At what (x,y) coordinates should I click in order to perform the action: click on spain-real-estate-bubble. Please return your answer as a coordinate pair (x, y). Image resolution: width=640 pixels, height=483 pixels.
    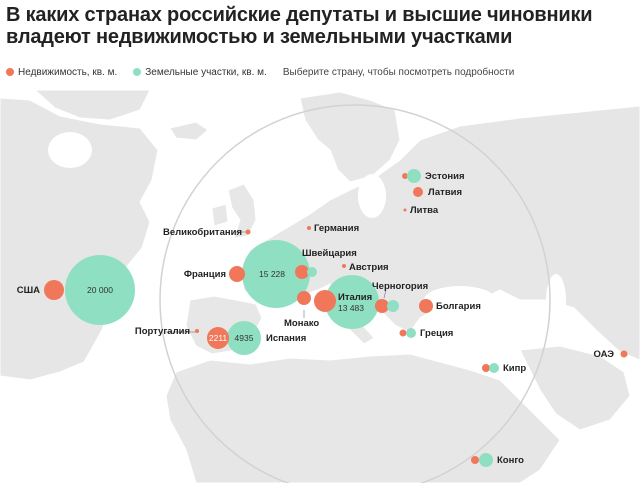
    Looking at the image, I should click on (218, 338).